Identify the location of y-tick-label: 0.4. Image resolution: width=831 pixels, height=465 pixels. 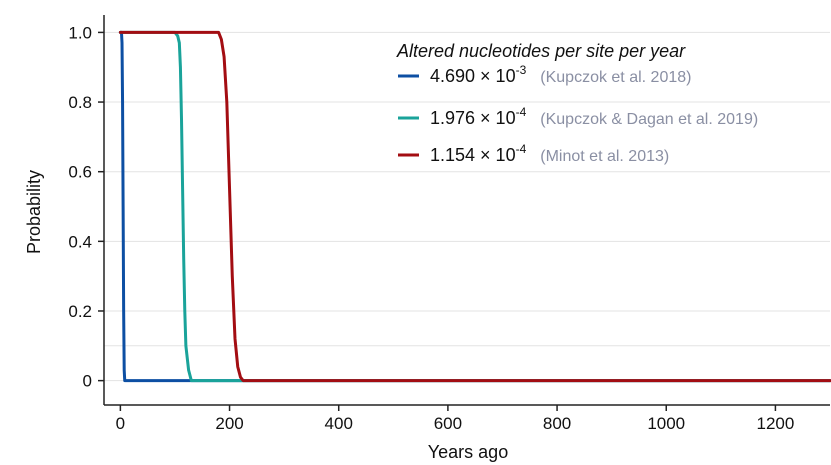
(80, 241).